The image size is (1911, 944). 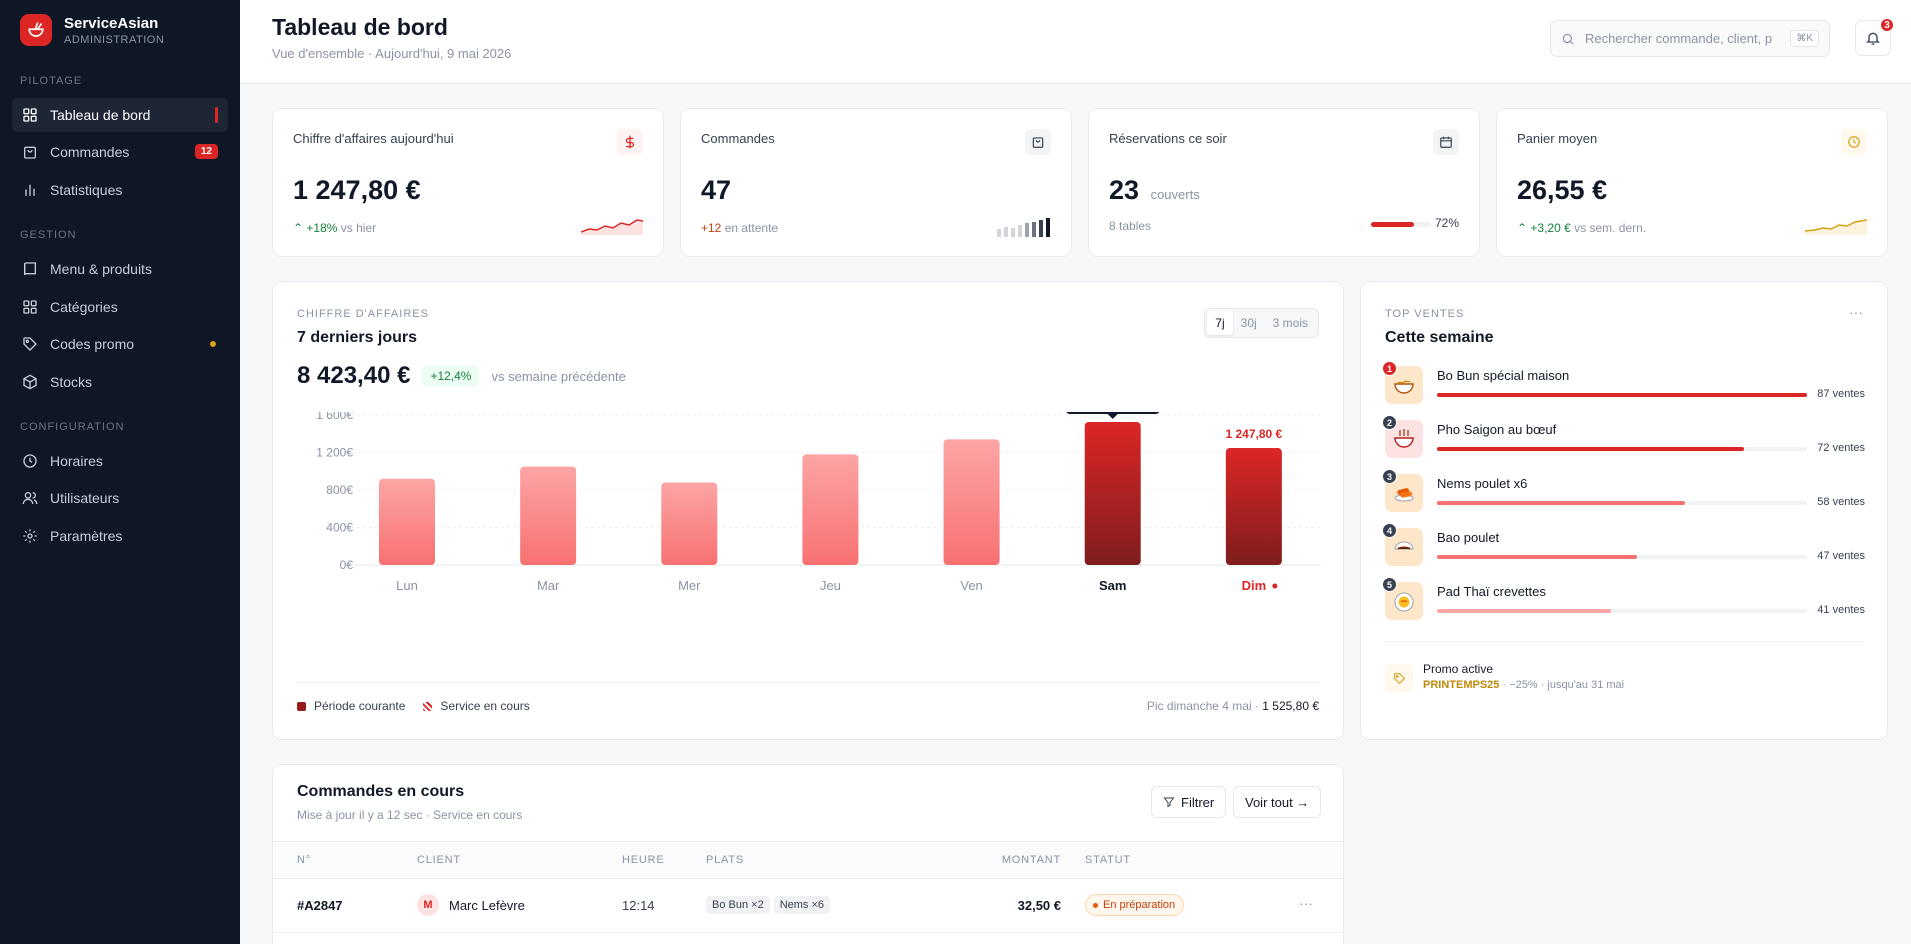 I want to click on data-label: 1 247,80 €, so click(x=1253, y=434).